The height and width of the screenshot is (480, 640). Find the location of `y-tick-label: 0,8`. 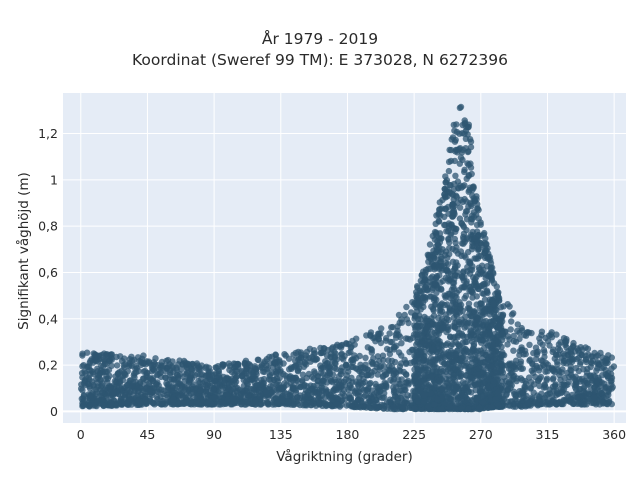

y-tick-label: 0,8 is located at coordinates (48, 226).